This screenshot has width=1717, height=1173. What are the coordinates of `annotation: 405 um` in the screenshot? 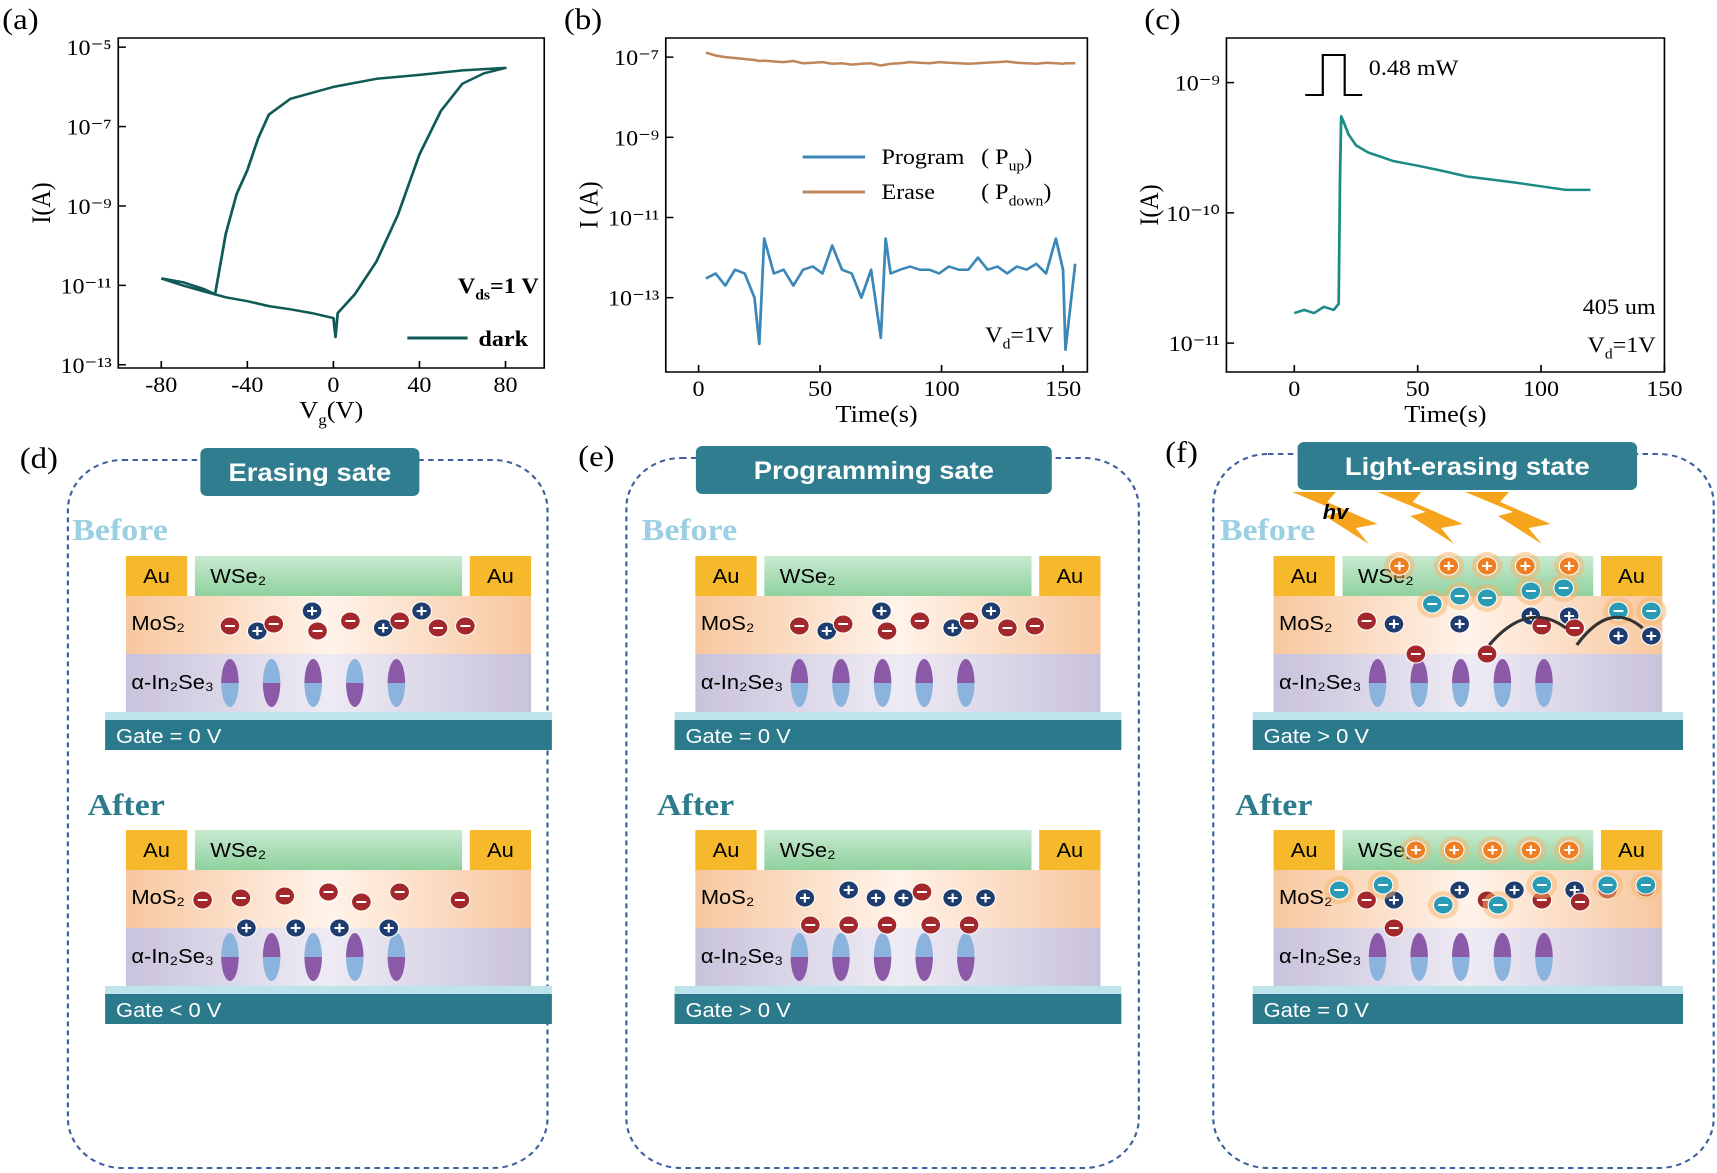 It's located at (1619, 306).